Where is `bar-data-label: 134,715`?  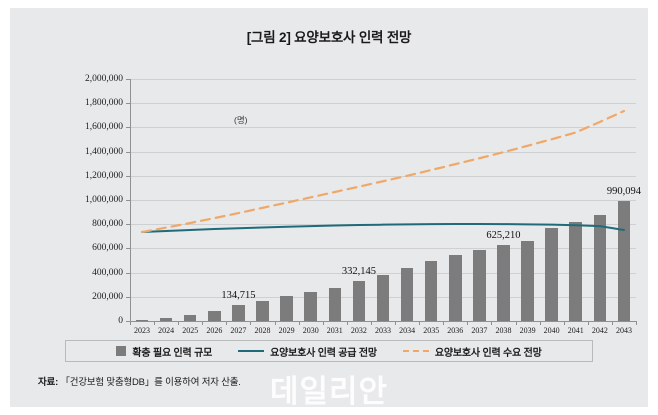
bar-data-label: 134,715 is located at coordinates (238, 295).